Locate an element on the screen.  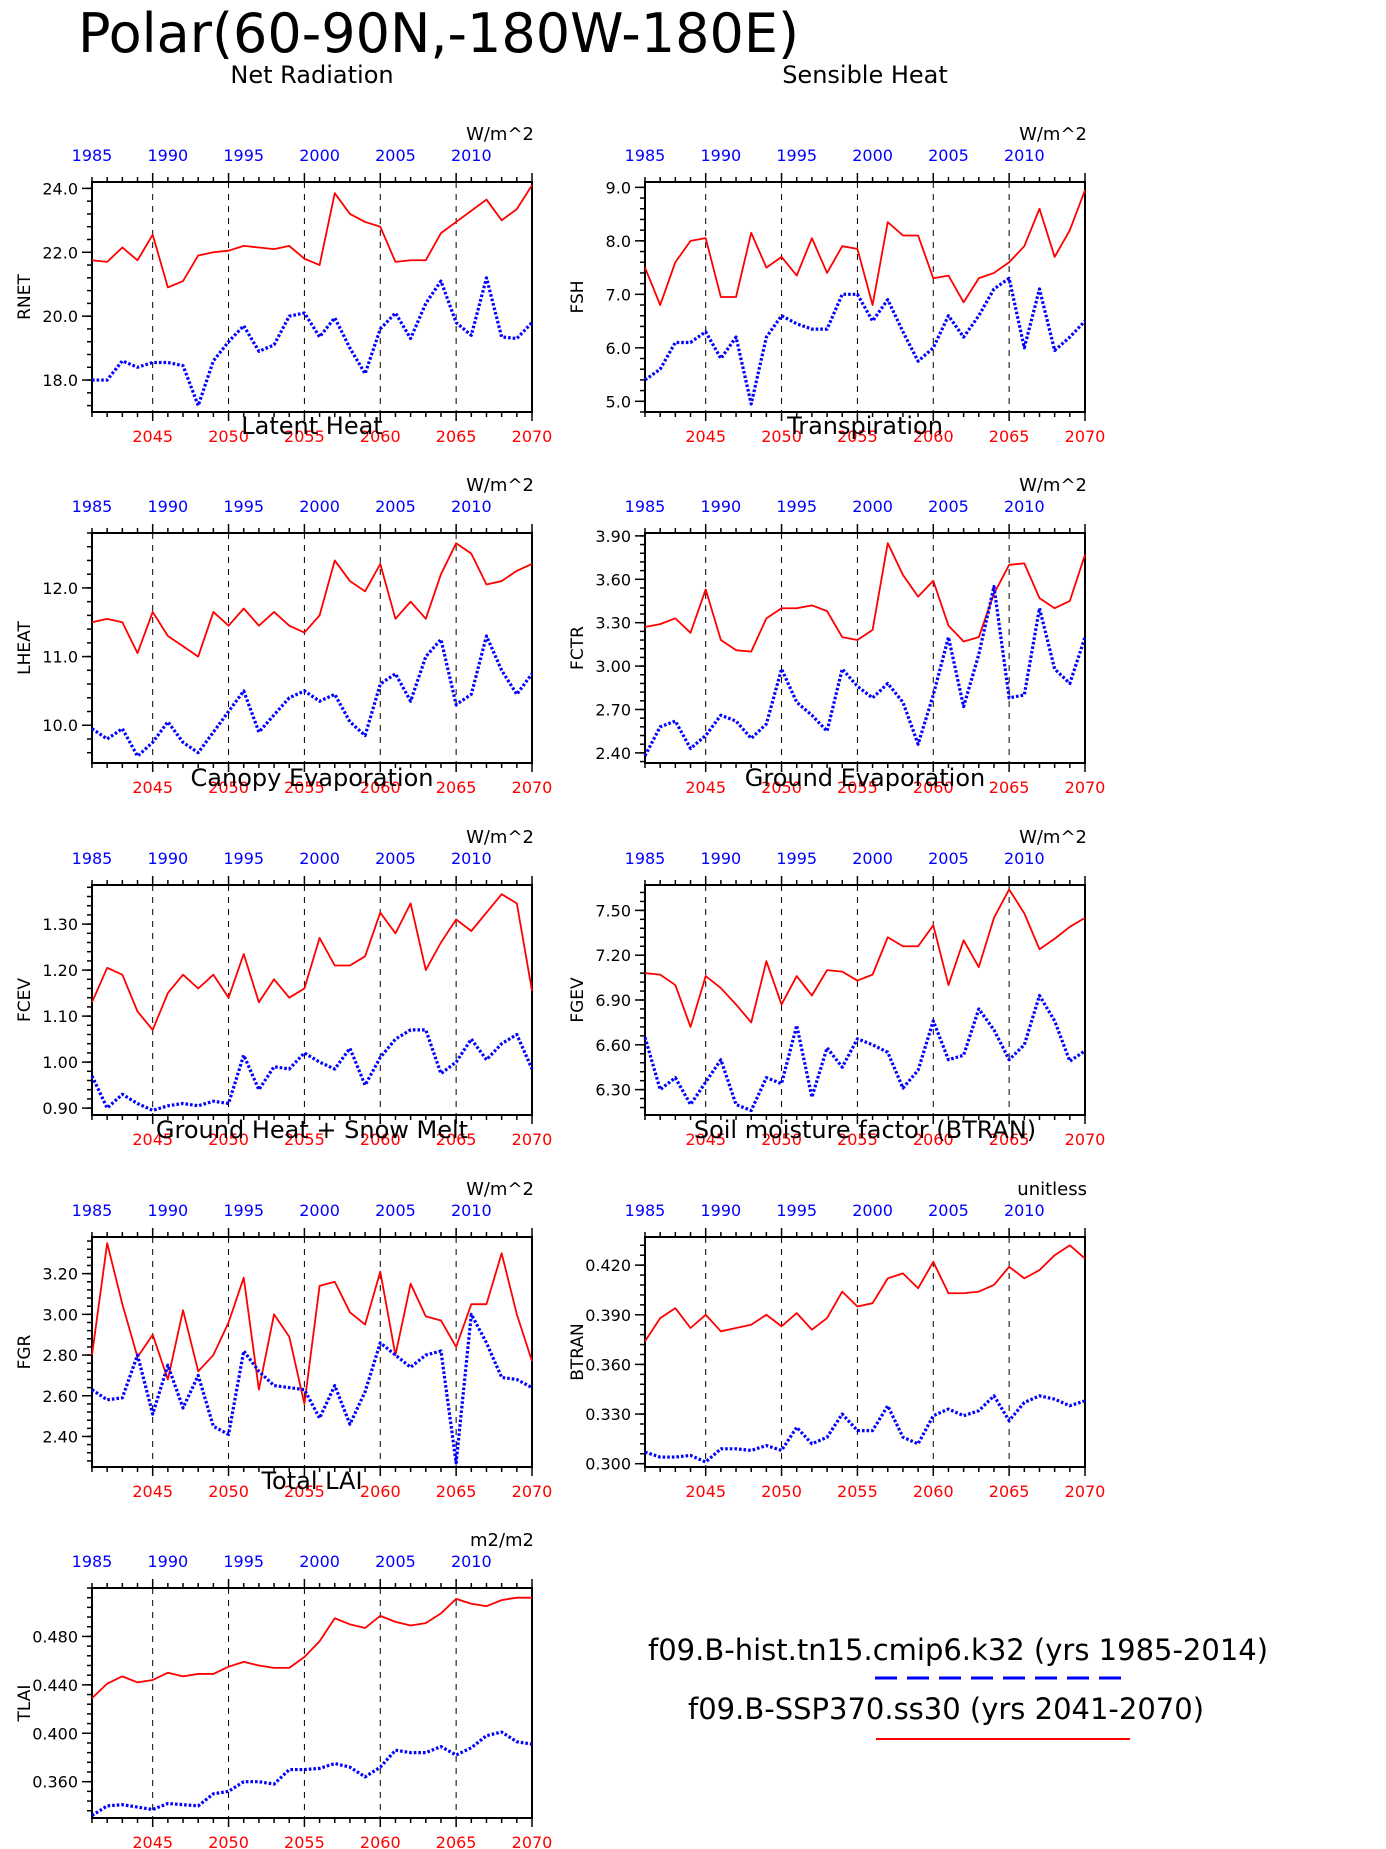
y-tick-label: 1.30 is located at coordinates (60, 924).